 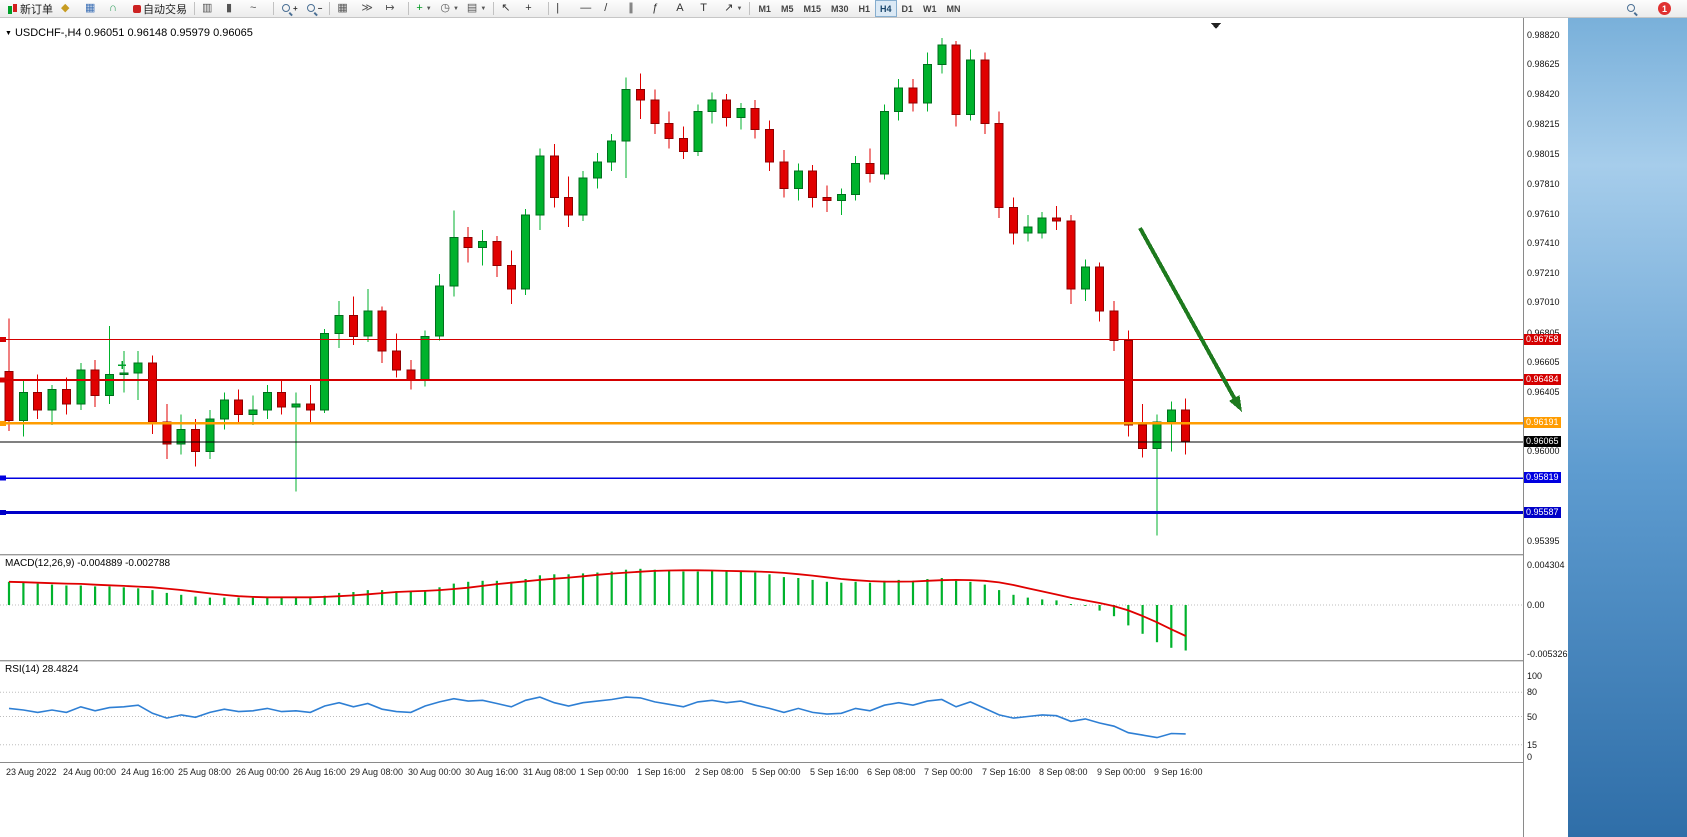 I want to click on rsi-line, so click(x=597, y=717).